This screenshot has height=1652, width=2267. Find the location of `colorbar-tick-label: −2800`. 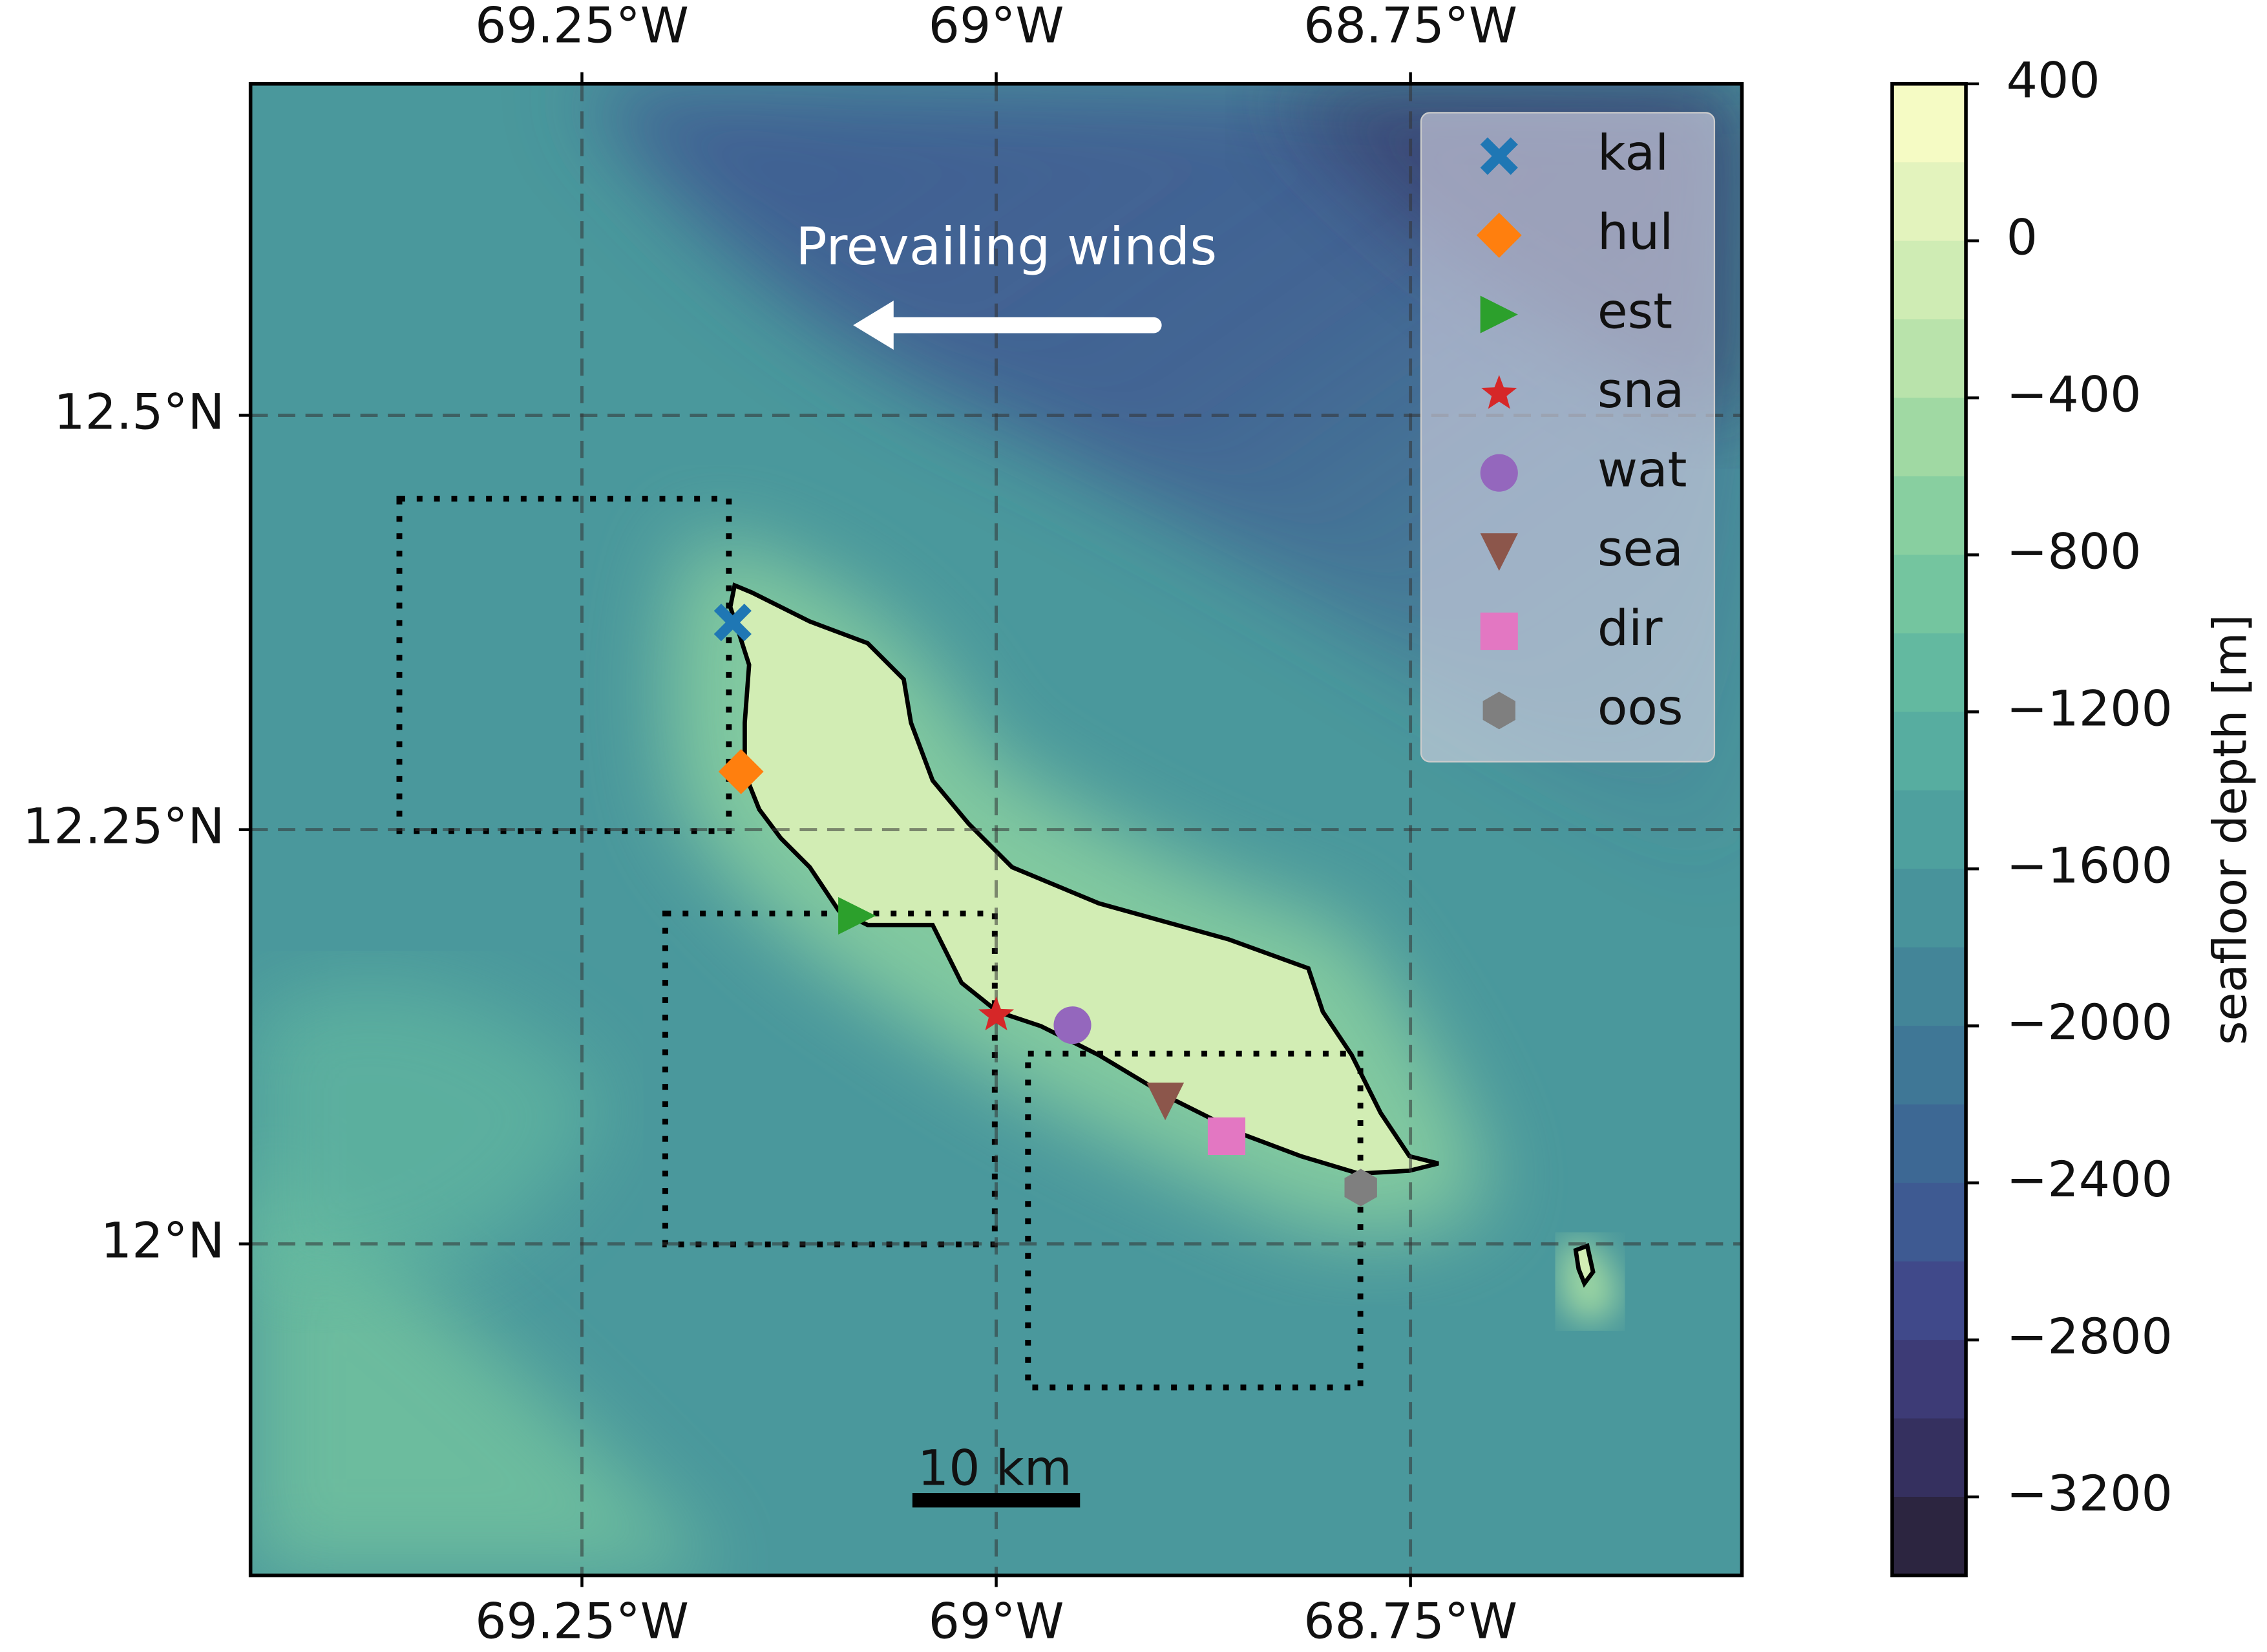

colorbar-tick-label: −2800 is located at coordinates (2090, 1336).